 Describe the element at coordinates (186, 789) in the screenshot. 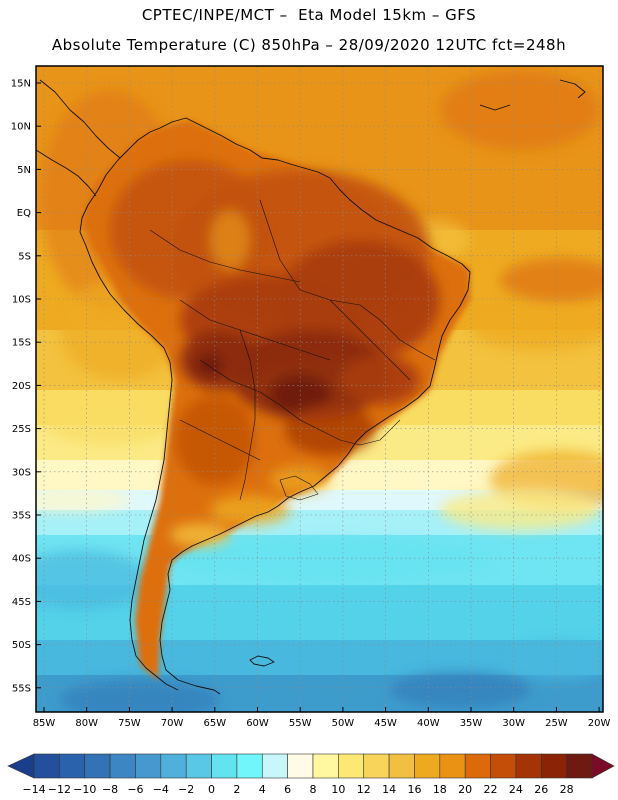

I see `colorbar-label: −2` at that location.